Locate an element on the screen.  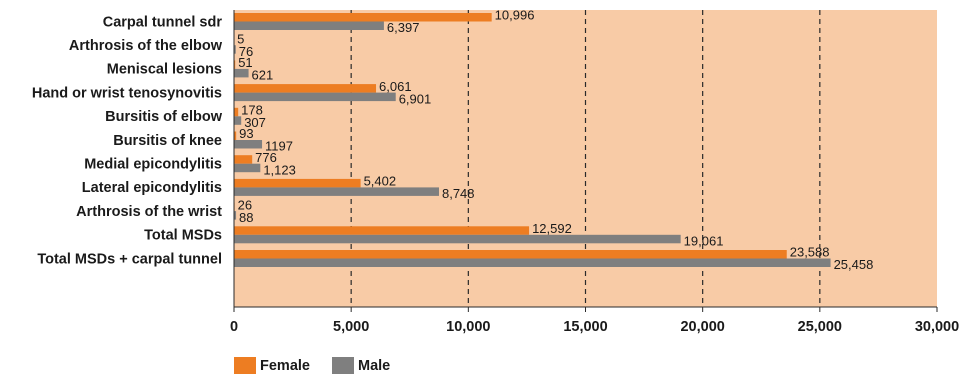
data-label: 307 is located at coordinates (255, 122).